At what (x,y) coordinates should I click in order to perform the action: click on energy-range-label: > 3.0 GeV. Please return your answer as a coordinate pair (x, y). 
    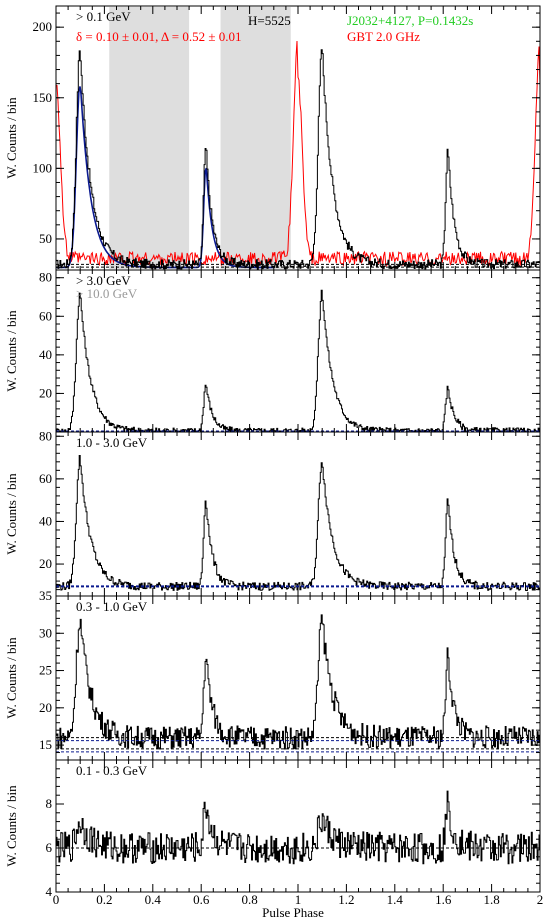
    Looking at the image, I should click on (103, 280).